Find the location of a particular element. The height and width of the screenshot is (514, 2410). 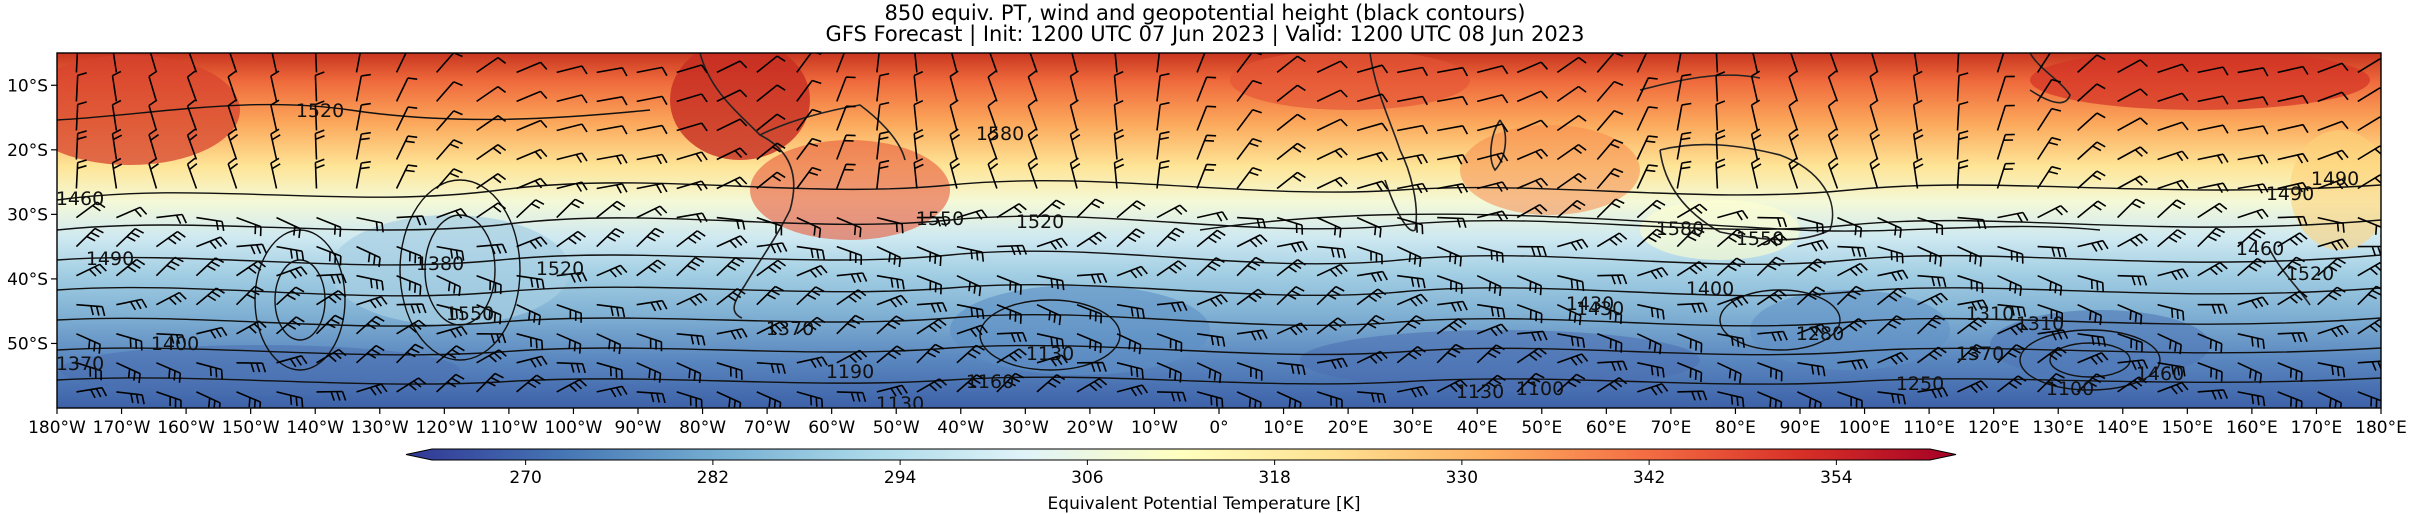

lon-tick-label: 70°W is located at coordinates (767, 428).